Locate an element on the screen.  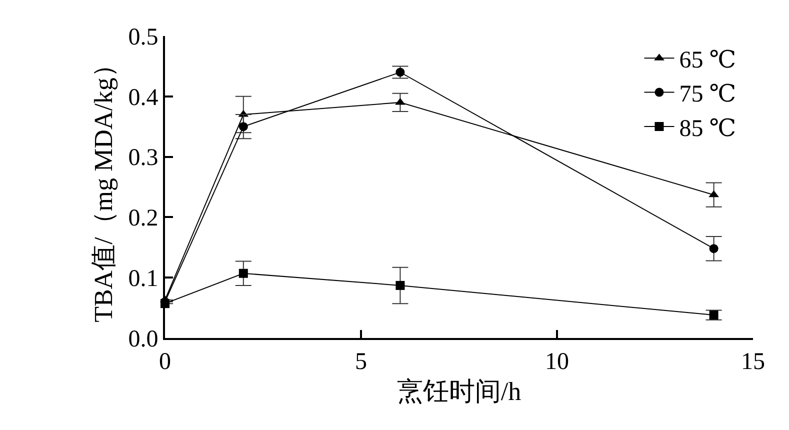
y-tick-label: 0.3 is located at coordinates (143, 158).